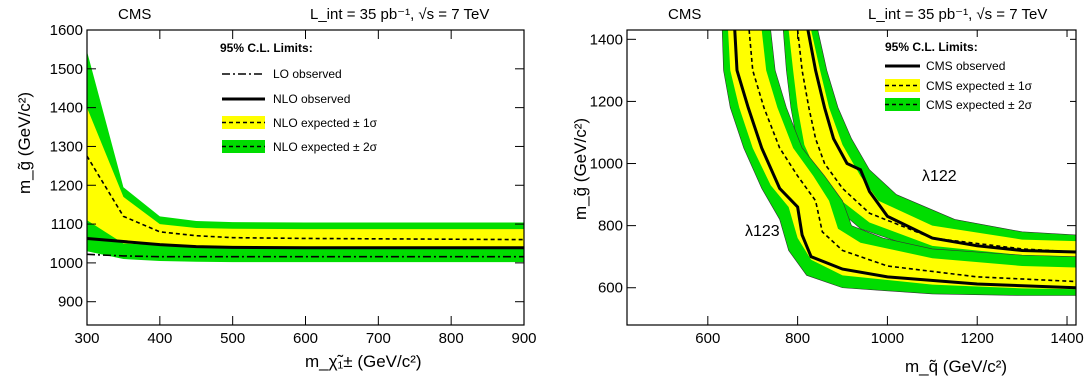 The image size is (1090, 387). What do you see at coordinates (979, 105) in the screenshot?
I see `right-legend-entry-2sigma: CMS expected ± 2σ` at bounding box center [979, 105].